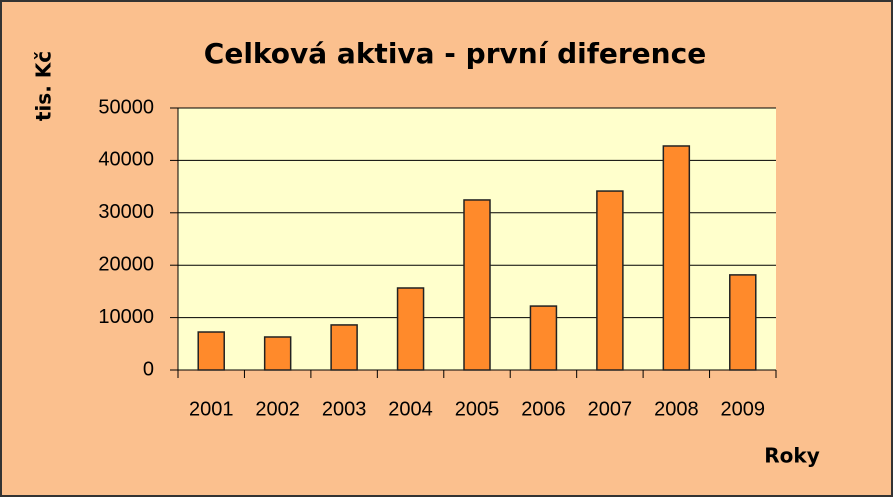 This screenshot has height=497, width=893. I want to click on x-tick-label: 2001, so click(211, 409).